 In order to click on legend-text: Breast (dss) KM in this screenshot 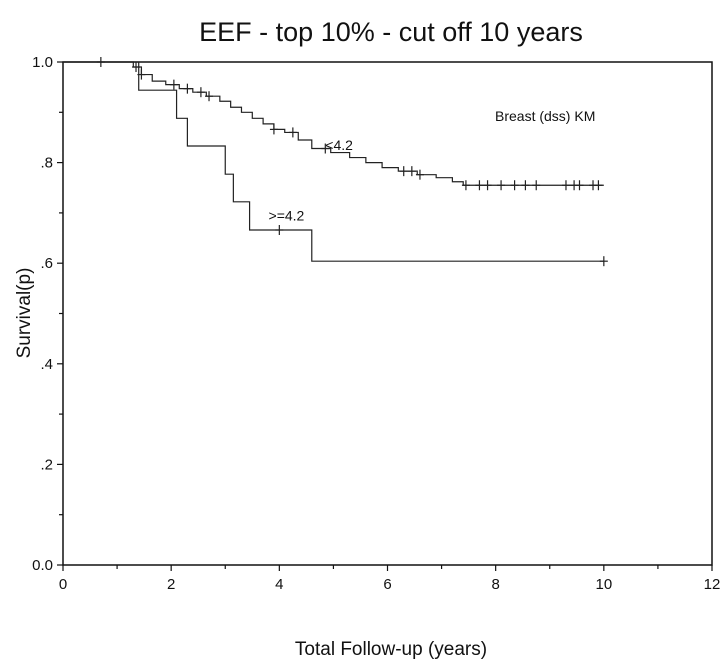, I will do `click(545, 116)`.